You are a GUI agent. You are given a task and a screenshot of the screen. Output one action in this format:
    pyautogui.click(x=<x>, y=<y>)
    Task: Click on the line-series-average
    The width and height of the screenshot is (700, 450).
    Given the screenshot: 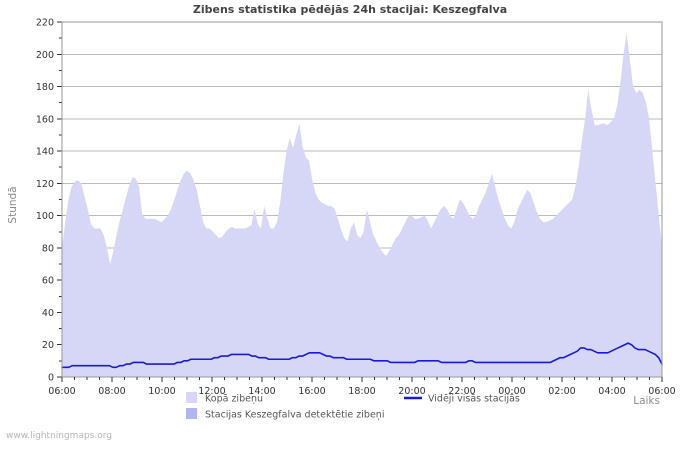 What is the action you would take?
    pyautogui.click(x=362, y=355)
    